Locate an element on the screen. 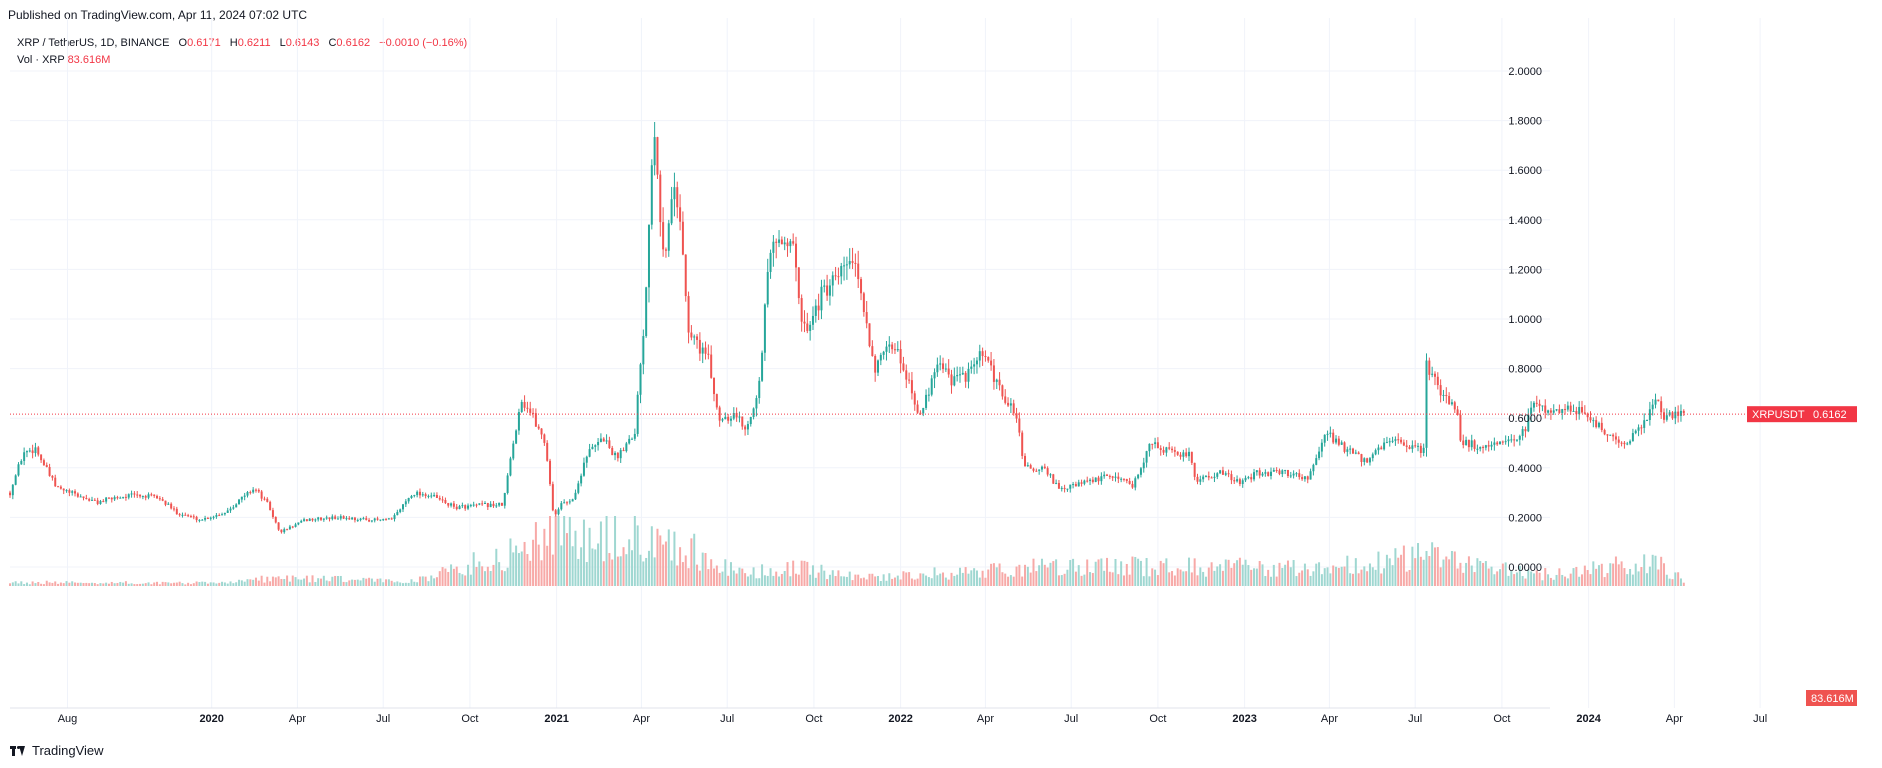 This screenshot has width=1882, height=768. volume-tag: 83.616M is located at coordinates (1831, 698).